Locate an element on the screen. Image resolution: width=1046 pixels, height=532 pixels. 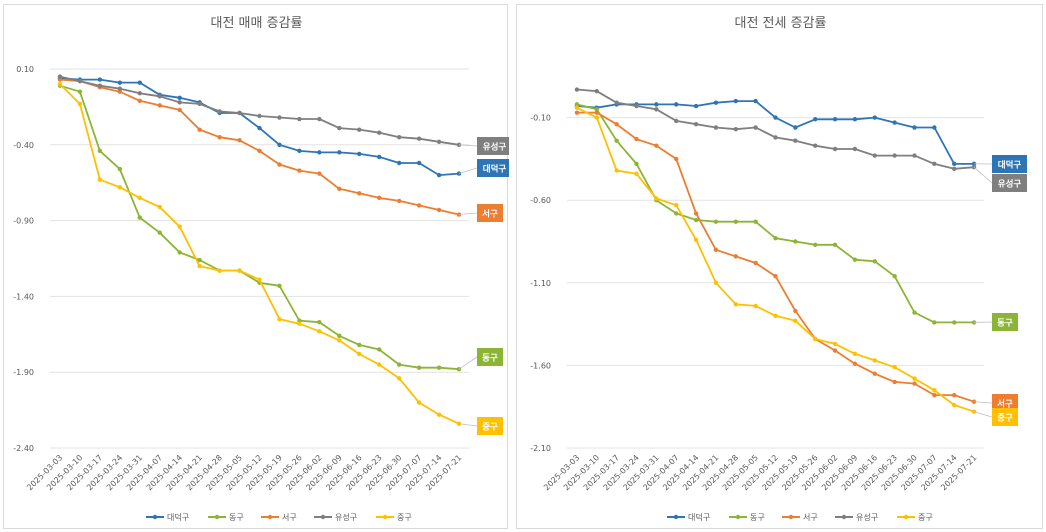
legend-entry-중구: 중구 is located at coordinates (925, 517).